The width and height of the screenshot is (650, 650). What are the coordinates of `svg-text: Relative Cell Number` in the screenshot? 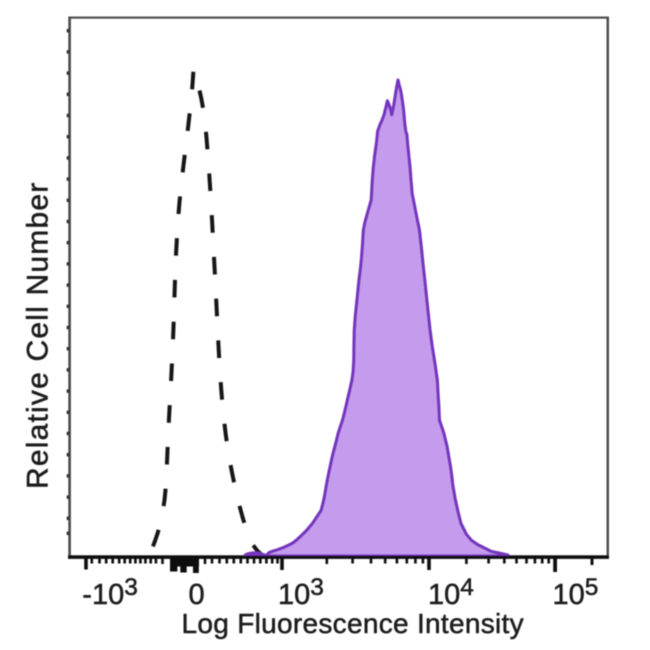 It's located at (38, 335).